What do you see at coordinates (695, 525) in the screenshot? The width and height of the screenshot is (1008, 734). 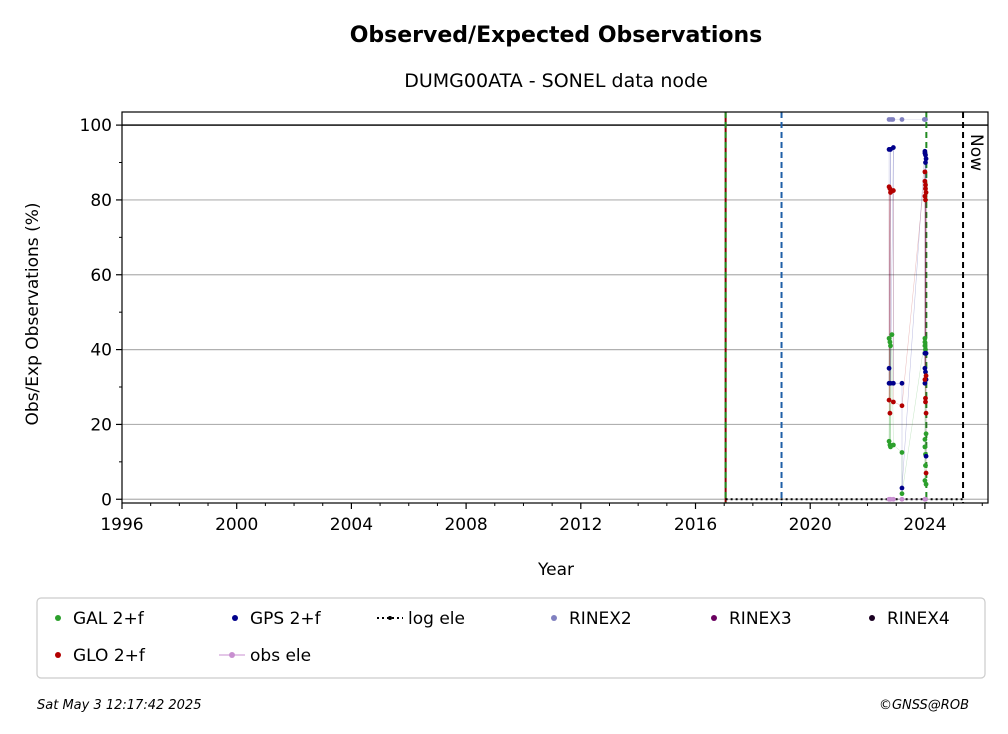 I see `x-tick-label-2016: 2016` at bounding box center [695, 525].